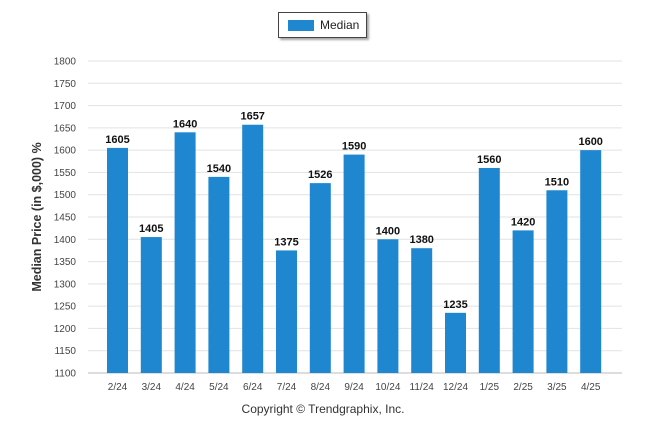 This screenshot has width=646, height=434. I want to click on bar-value-label: 1400, so click(388, 231).